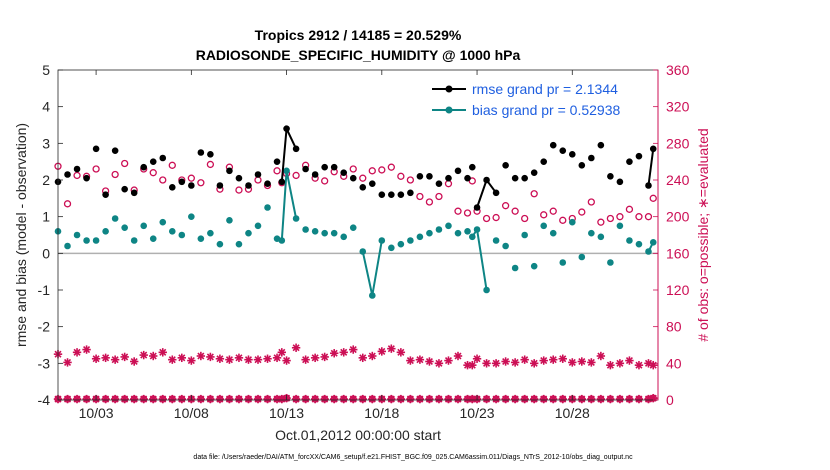  What do you see at coordinates (449, 89) in the screenshot?
I see `legend-rmse-marker` at bounding box center [449, 89].